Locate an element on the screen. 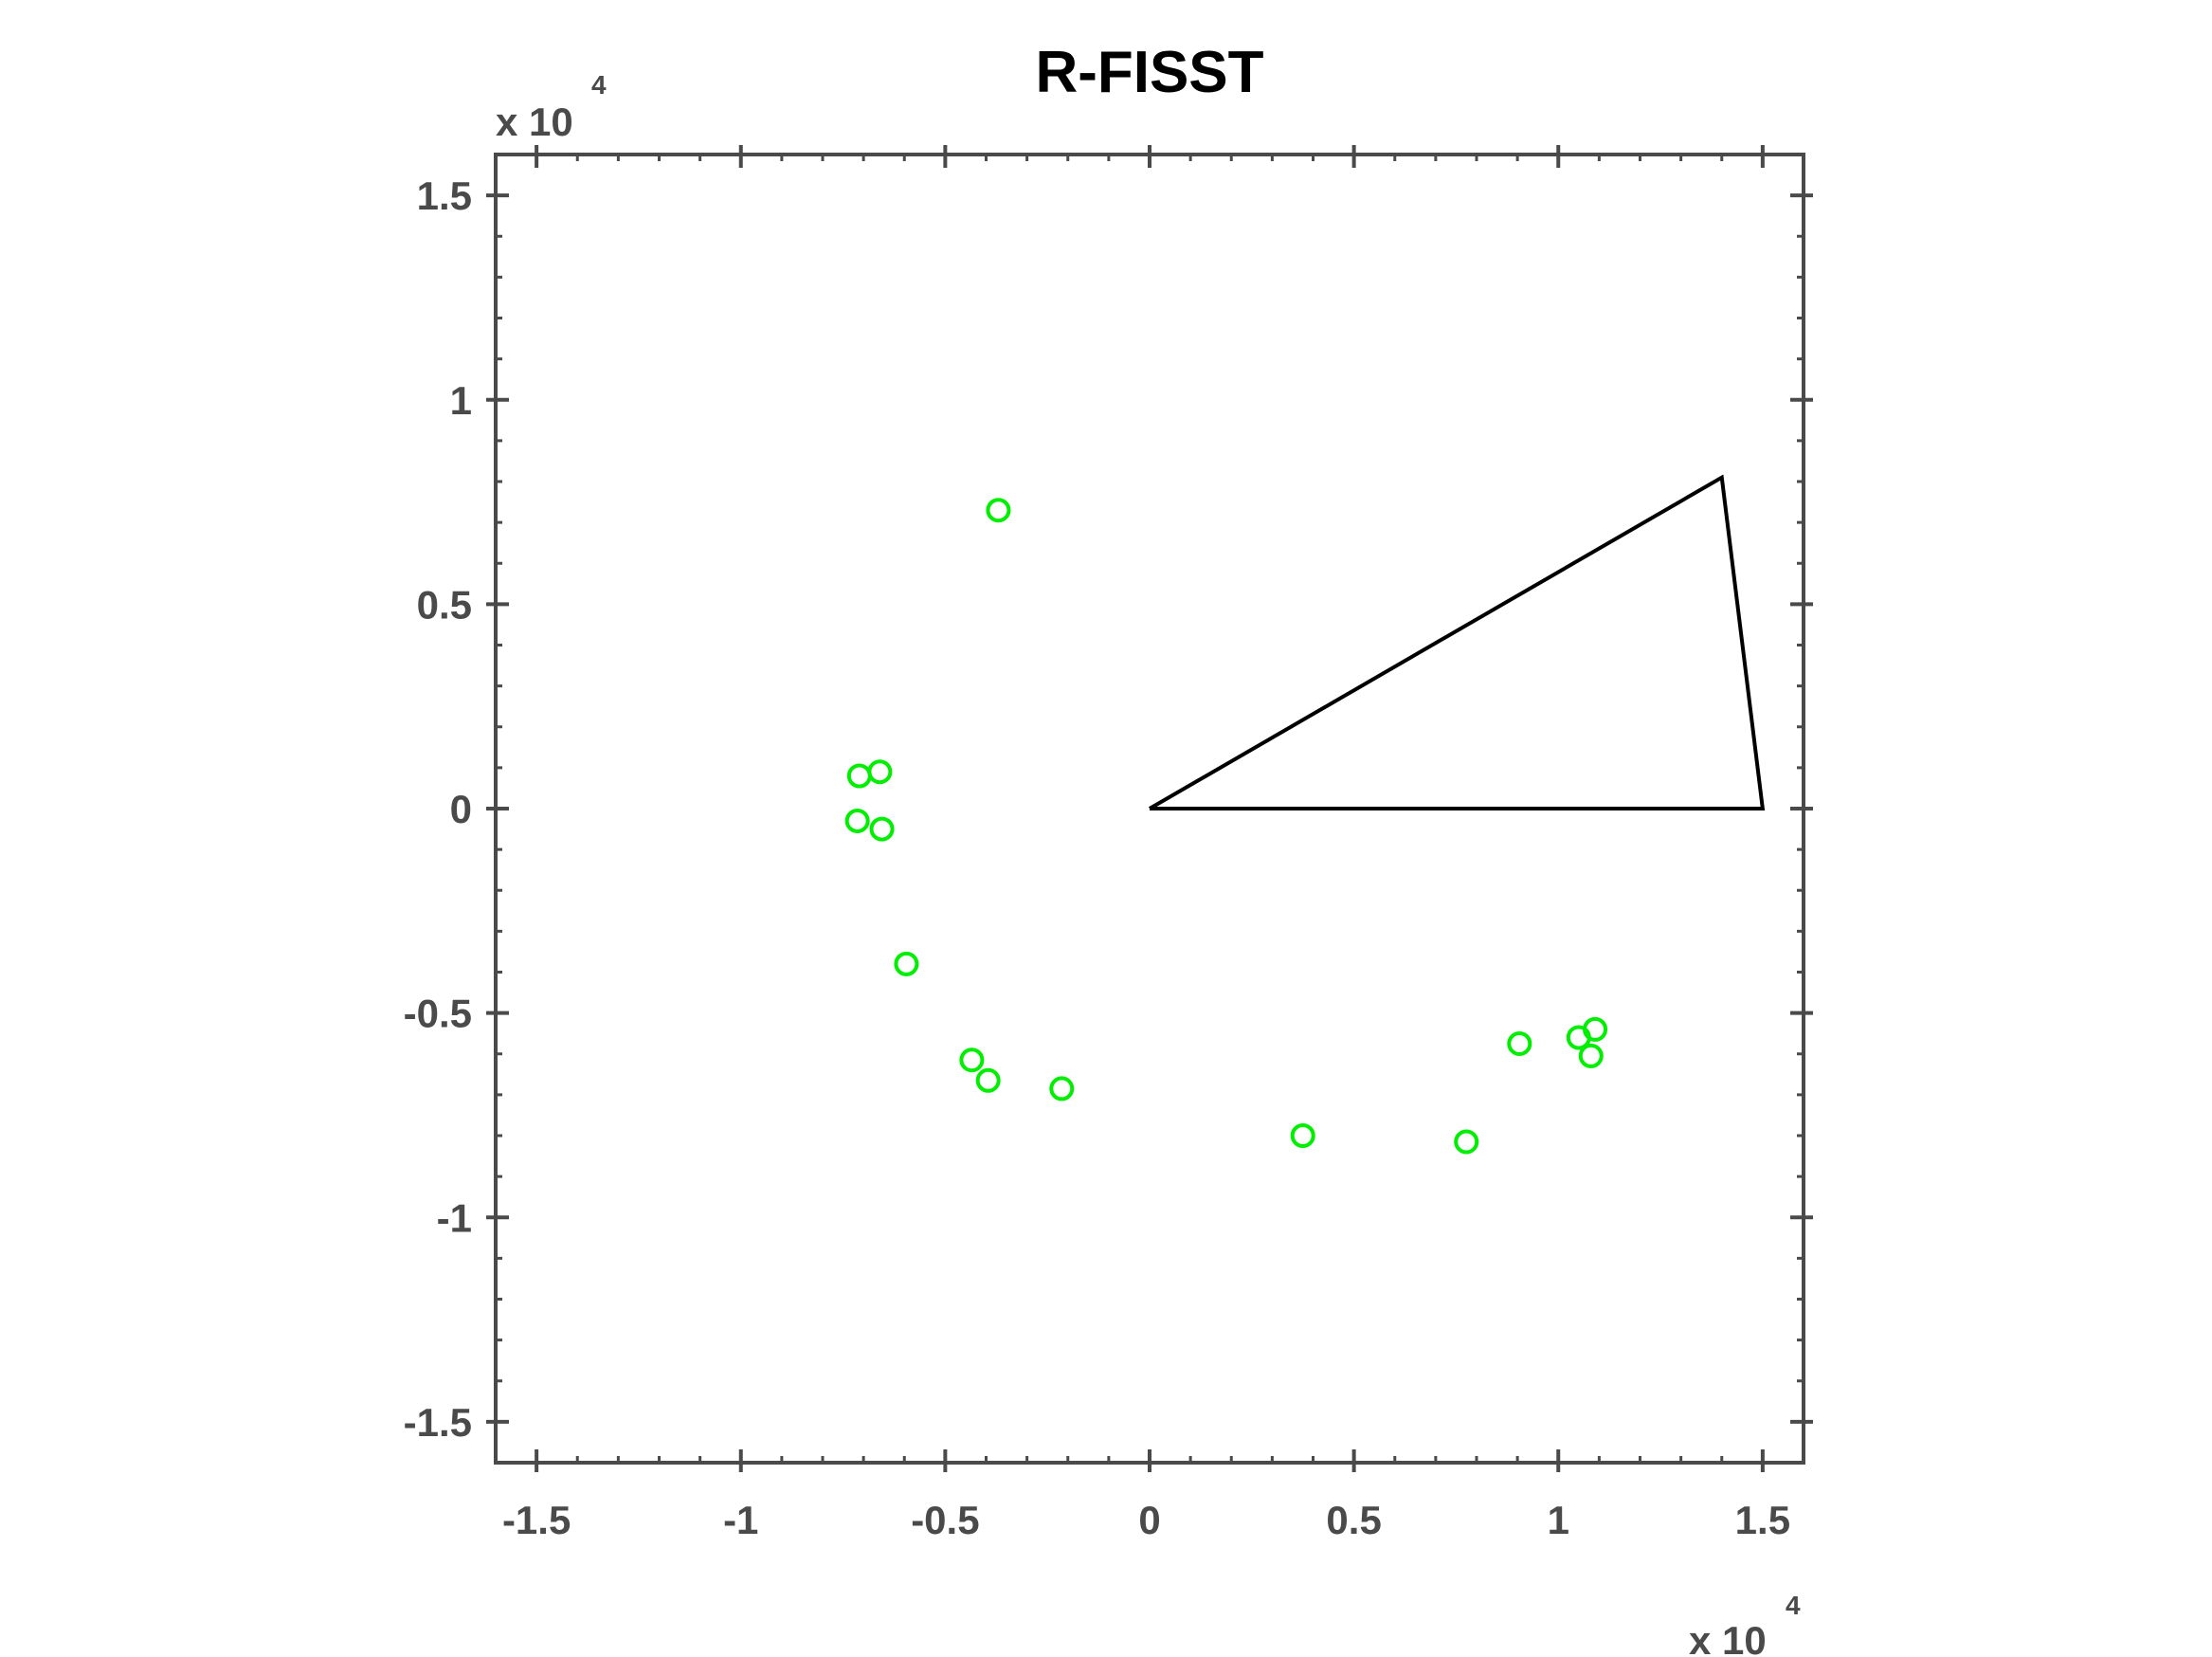 This screenshot has height=1657, width=2212. x-tick-label: 1.5 is located at coordinates (1762, 1520).